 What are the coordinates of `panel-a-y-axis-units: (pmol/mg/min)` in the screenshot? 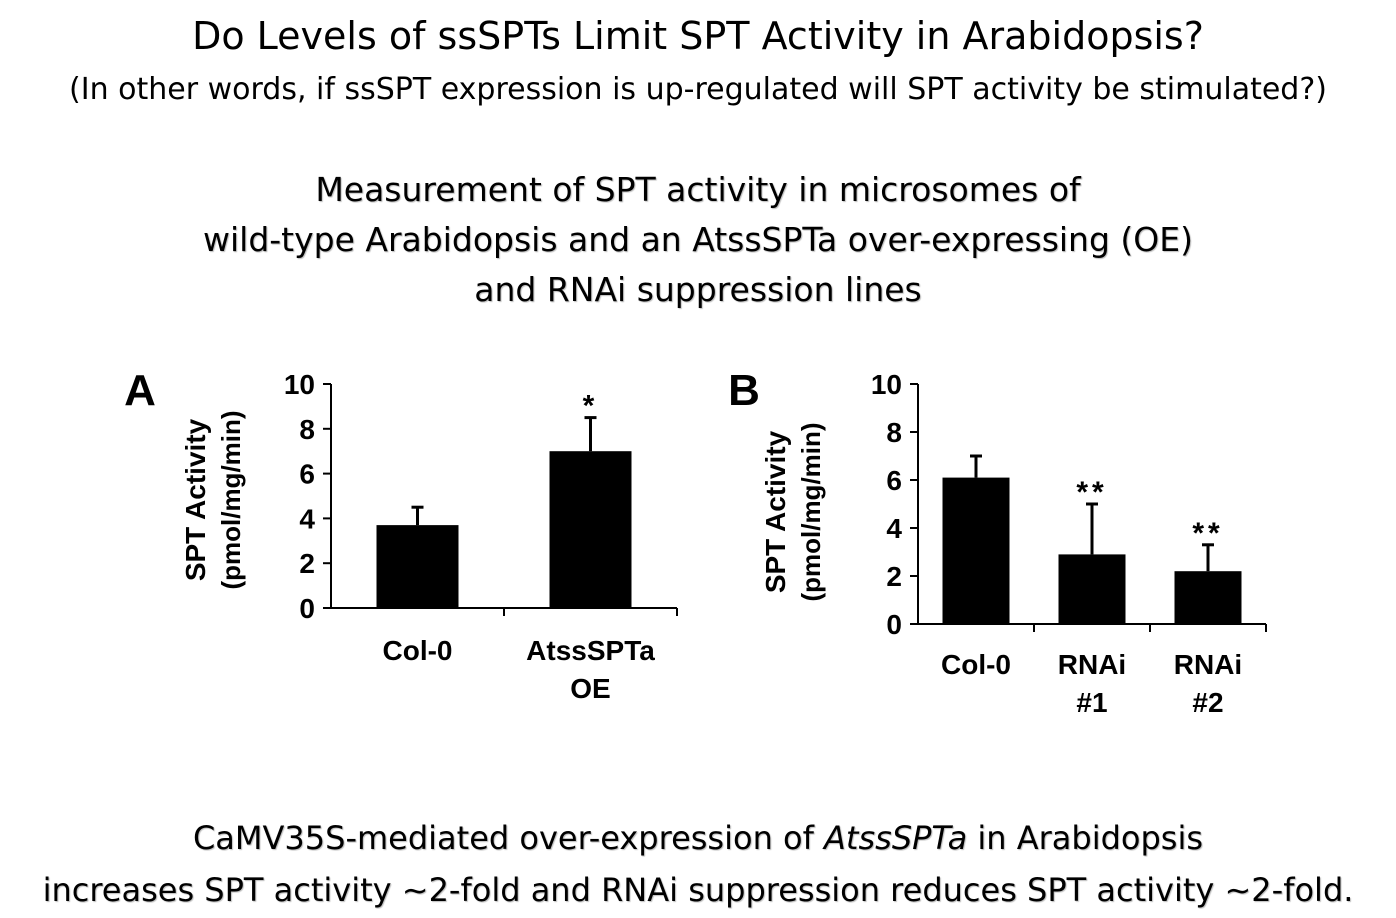 It's located at (231, 499).